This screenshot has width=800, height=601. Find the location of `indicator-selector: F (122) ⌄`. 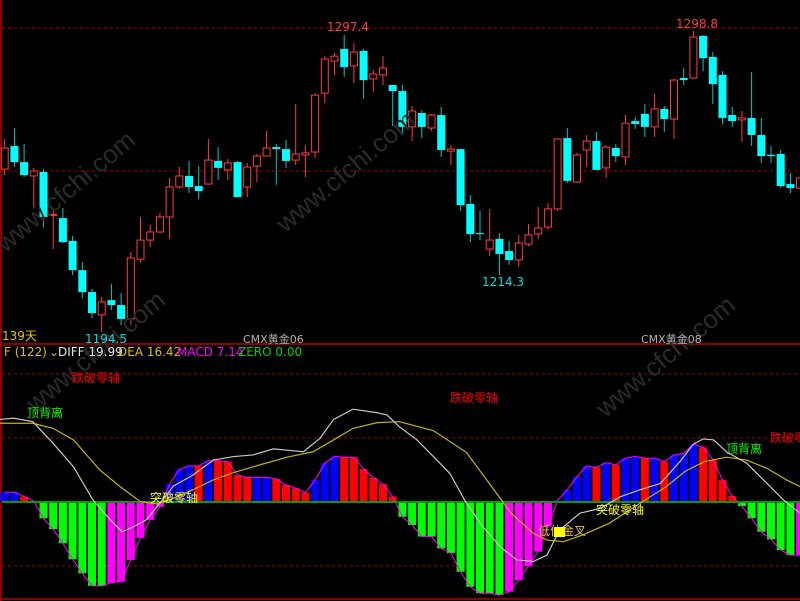

indicator-selector: F (122) ⌄ is located at coordinates (31, 352).